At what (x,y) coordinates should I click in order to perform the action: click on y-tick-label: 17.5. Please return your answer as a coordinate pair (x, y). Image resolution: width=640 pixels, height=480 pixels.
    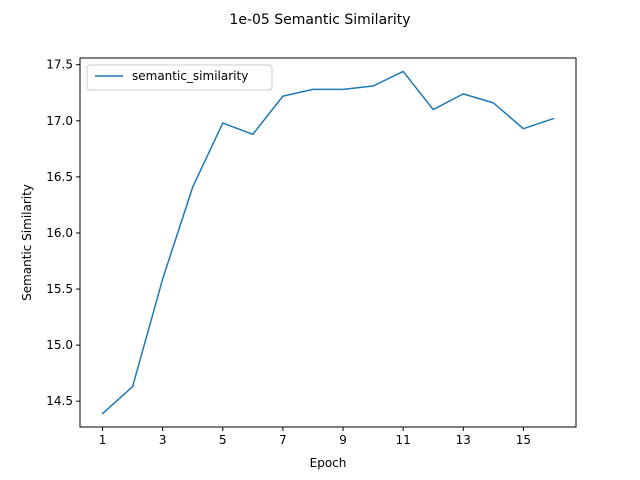
    Looking at the image, I should click on (59, 65).